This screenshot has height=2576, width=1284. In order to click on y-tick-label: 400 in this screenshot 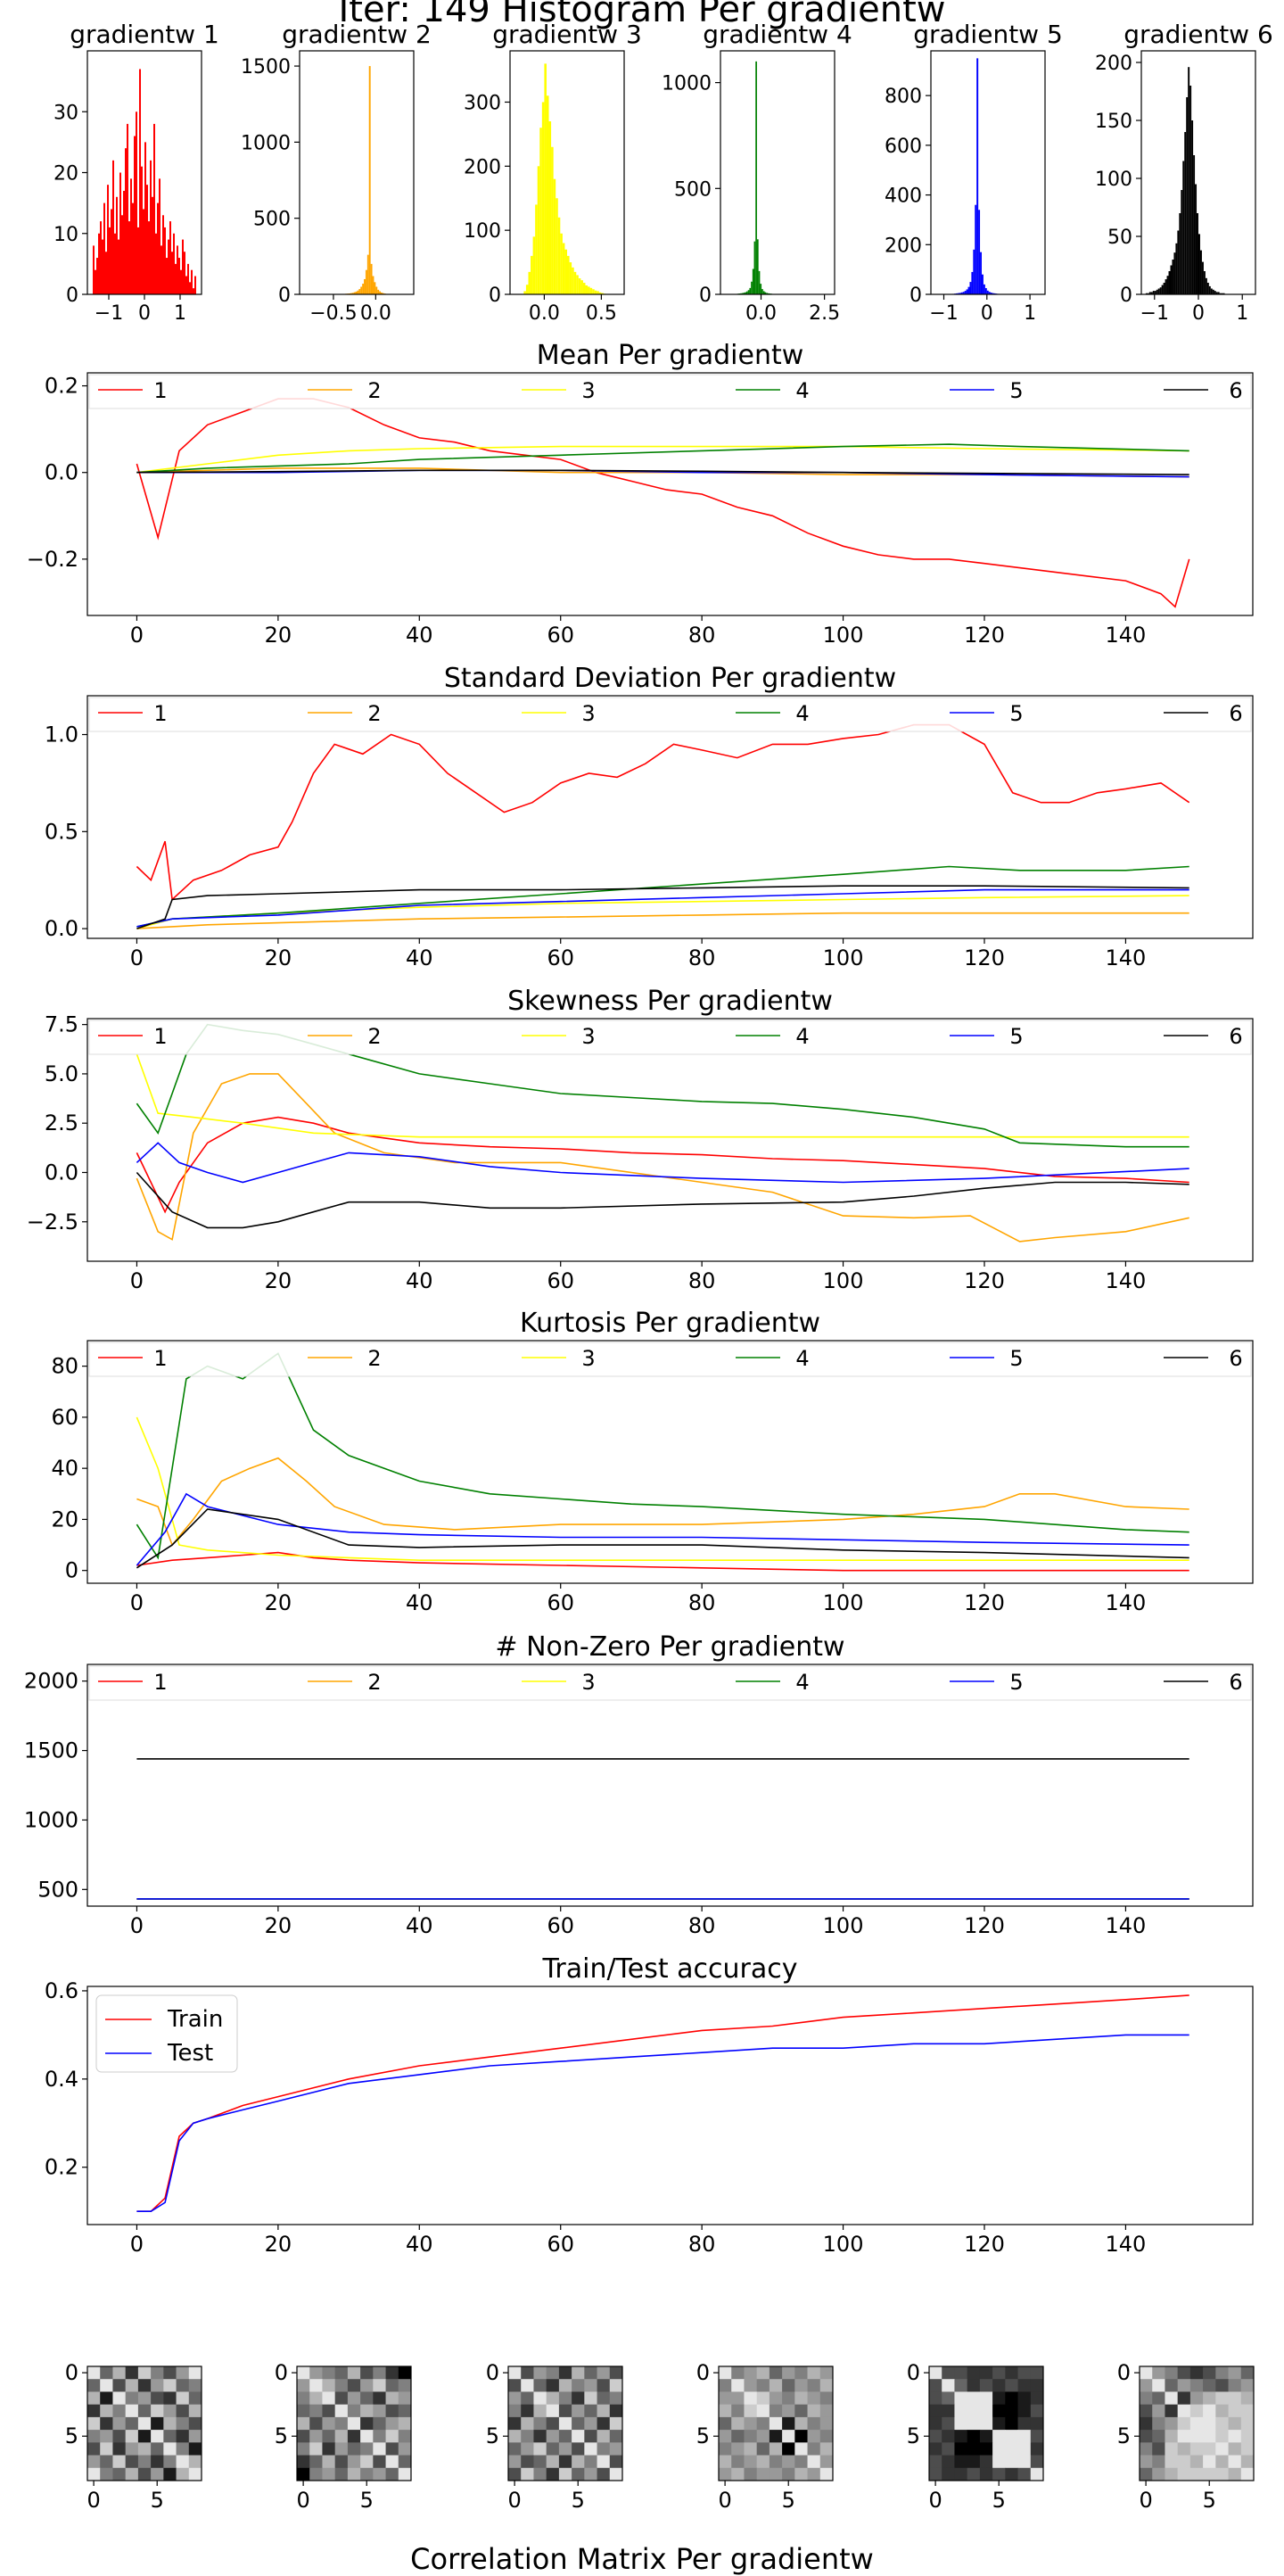, I will do `click(903, 197)`.